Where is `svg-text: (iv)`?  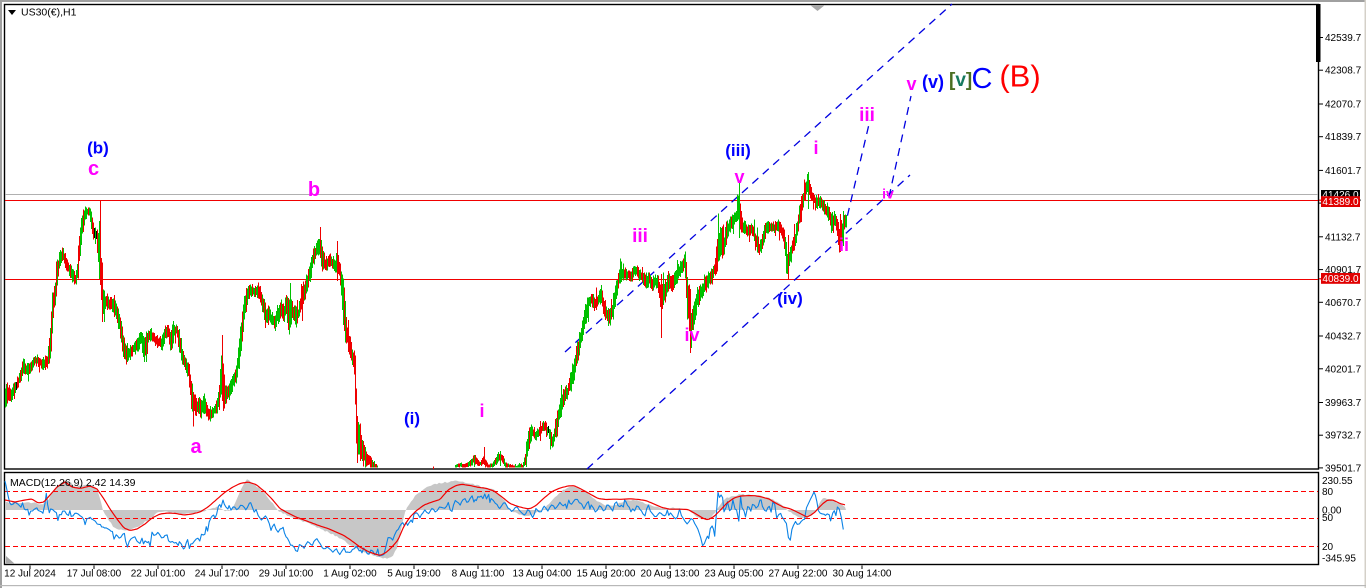 svg-text: (iv) is located at coordinates (790, 298).